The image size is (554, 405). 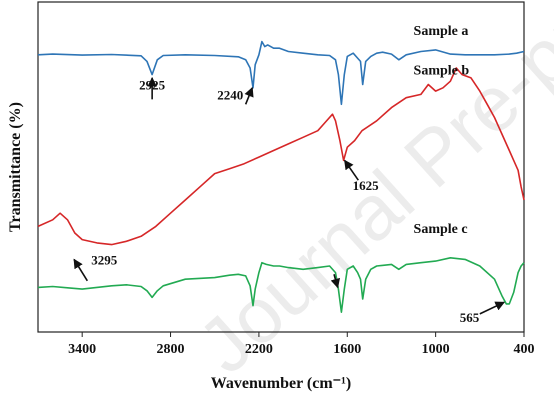 What do you see at coordinates (436, 349) in the screenshot?
I see `x-tick-label-5: 1000` at bounding box center [436, 349].